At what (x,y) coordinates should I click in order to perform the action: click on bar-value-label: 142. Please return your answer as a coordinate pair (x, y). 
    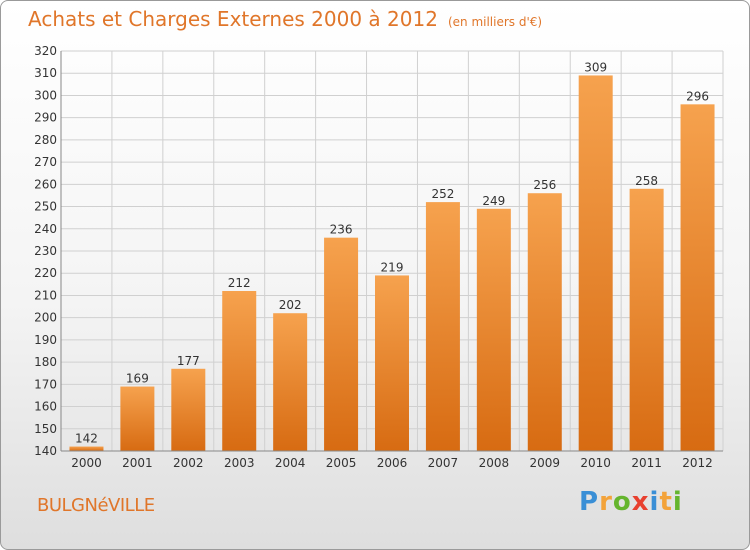
    Looking at the image, I should click on (86, 439).